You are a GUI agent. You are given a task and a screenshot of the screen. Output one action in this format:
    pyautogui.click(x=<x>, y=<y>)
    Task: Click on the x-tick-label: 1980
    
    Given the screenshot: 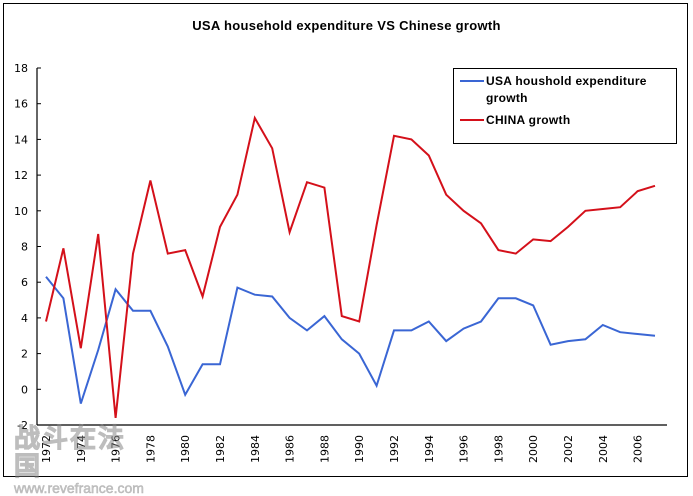 What is the action you would take?
    pyautogui.click(x=185, y=449)
    